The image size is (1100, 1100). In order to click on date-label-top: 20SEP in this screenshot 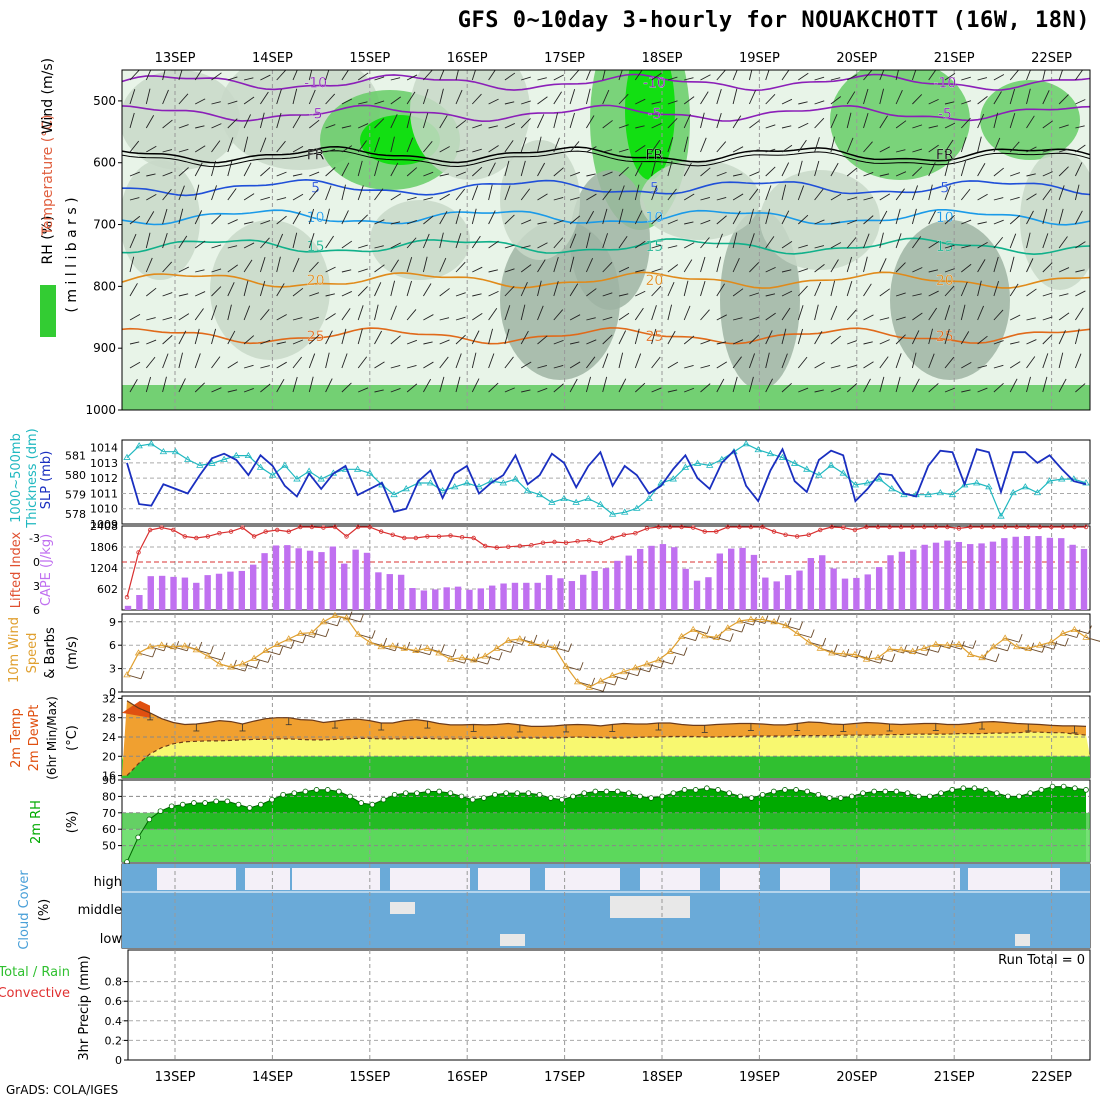, I will do `click(856, 58)`.